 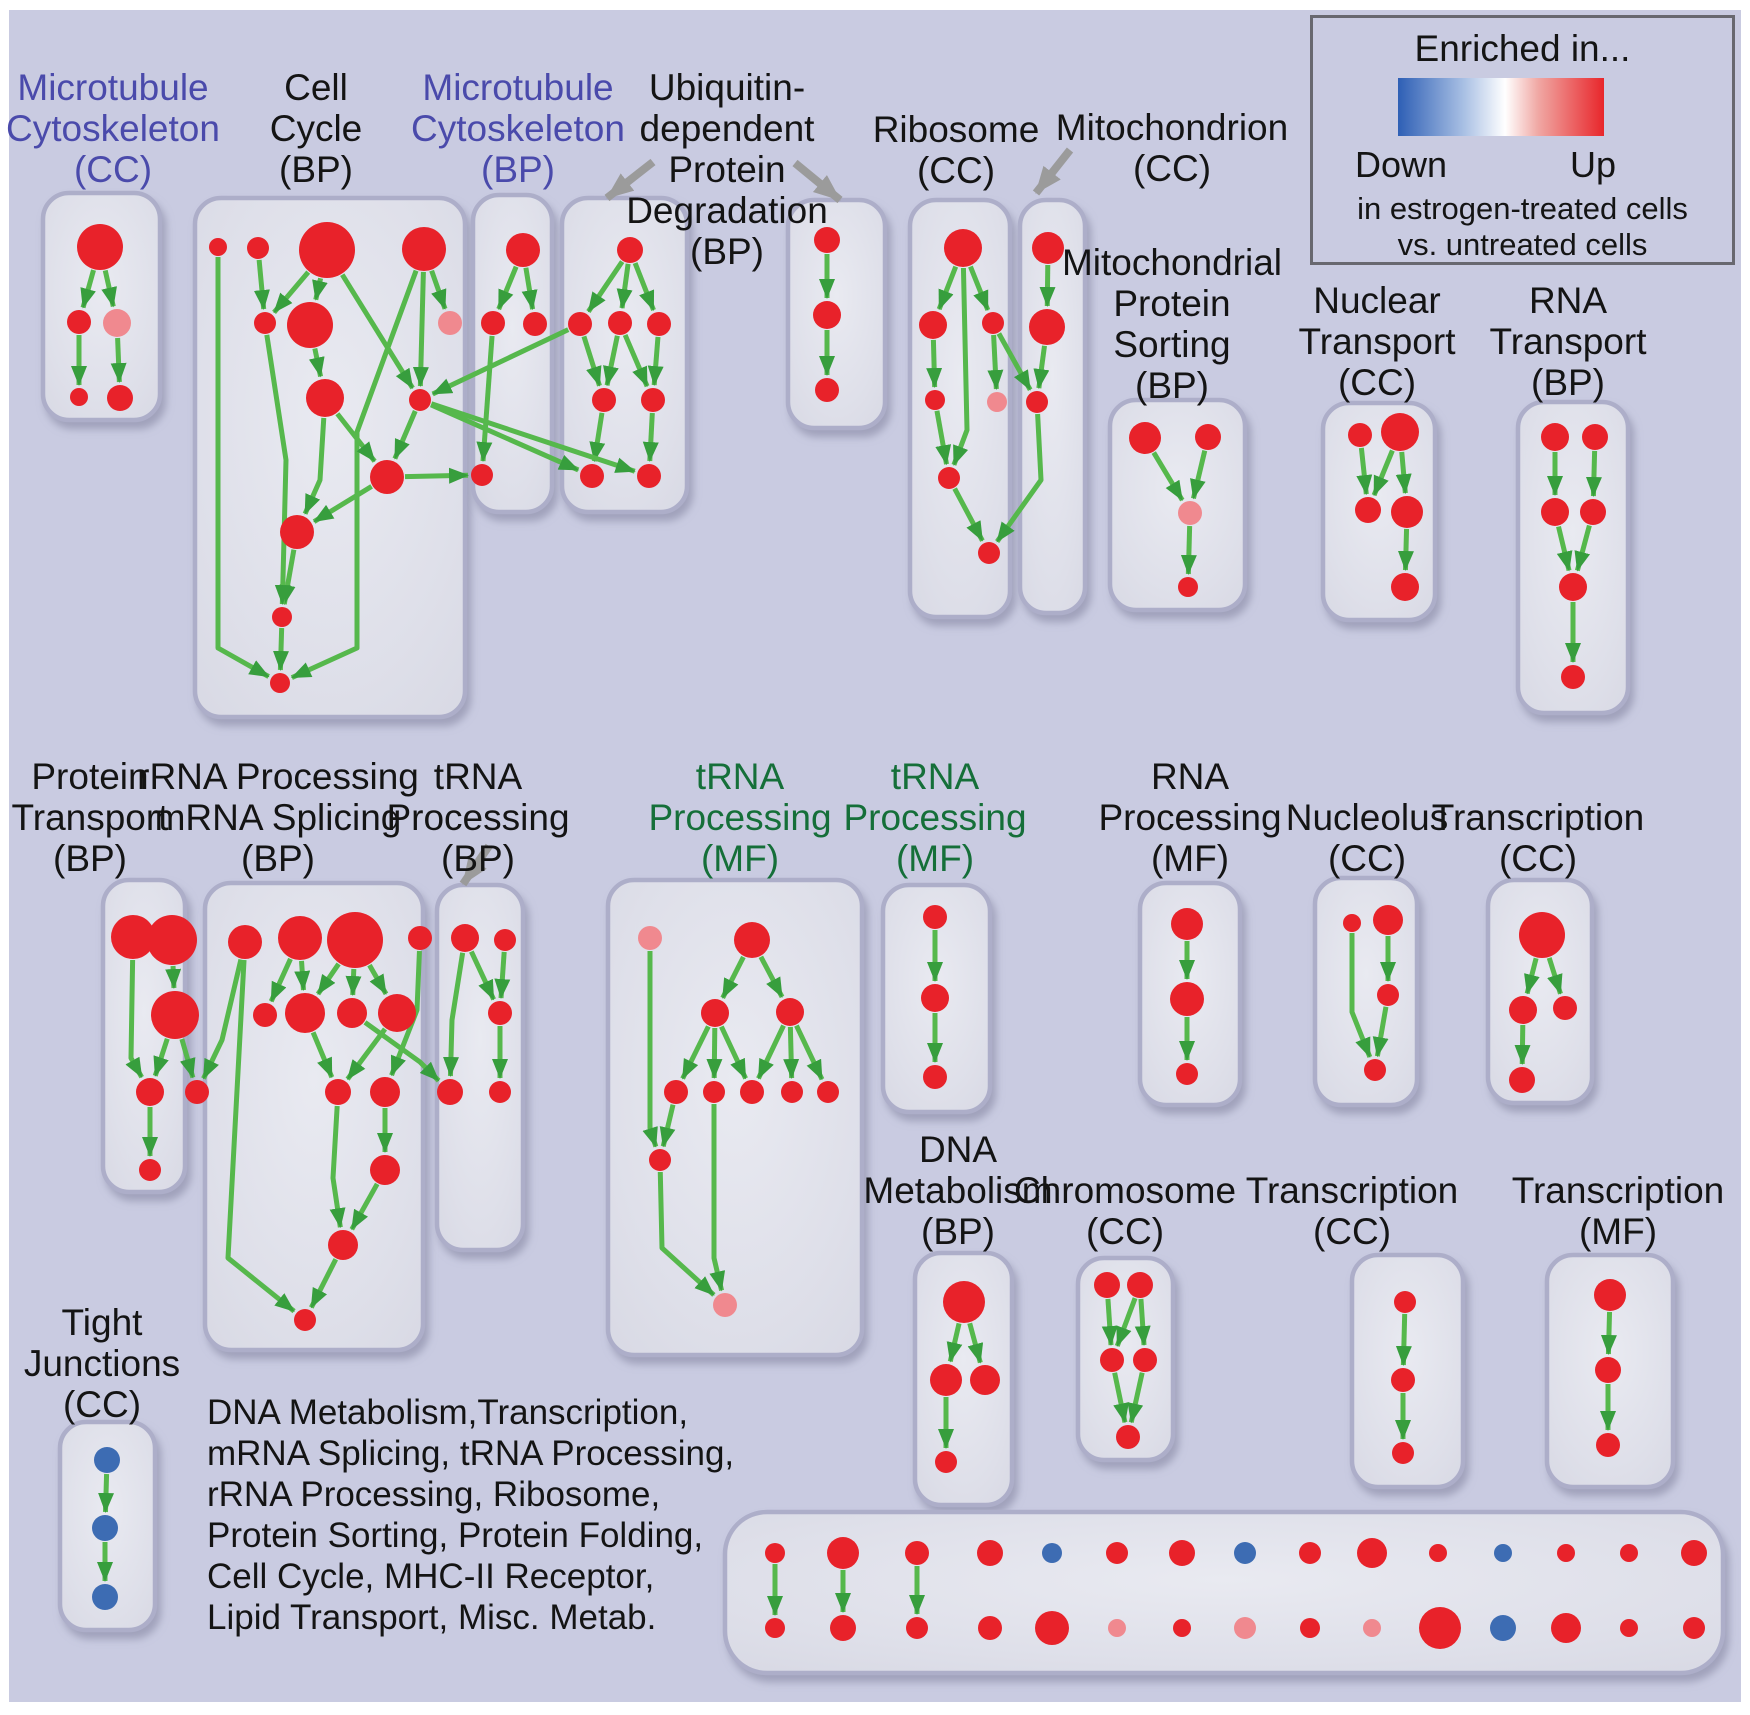 What do you see at coordinates (431, 1576) in the screenshot?
I see `figure-caption-line: Cell Cycle, MHC-II Receptor,` at bounding box center [431, 1576].